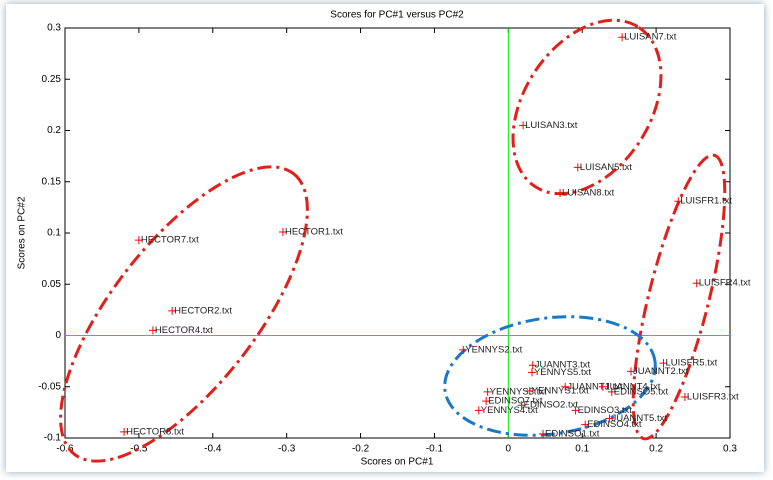  What do you see at coordinates (397, 15) in the screenshot?
I see `chart-title: Scores for PC#1 versus PC#2` at bounding box center [397, 15].